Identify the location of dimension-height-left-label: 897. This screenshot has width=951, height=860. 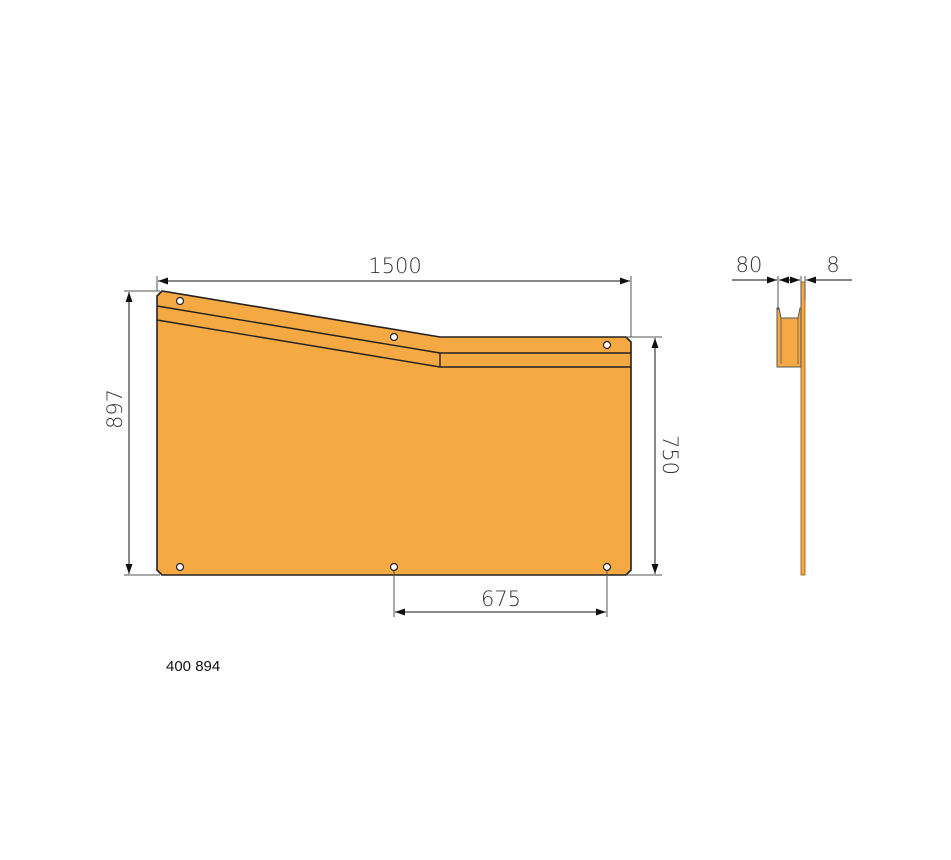
(115, 409).